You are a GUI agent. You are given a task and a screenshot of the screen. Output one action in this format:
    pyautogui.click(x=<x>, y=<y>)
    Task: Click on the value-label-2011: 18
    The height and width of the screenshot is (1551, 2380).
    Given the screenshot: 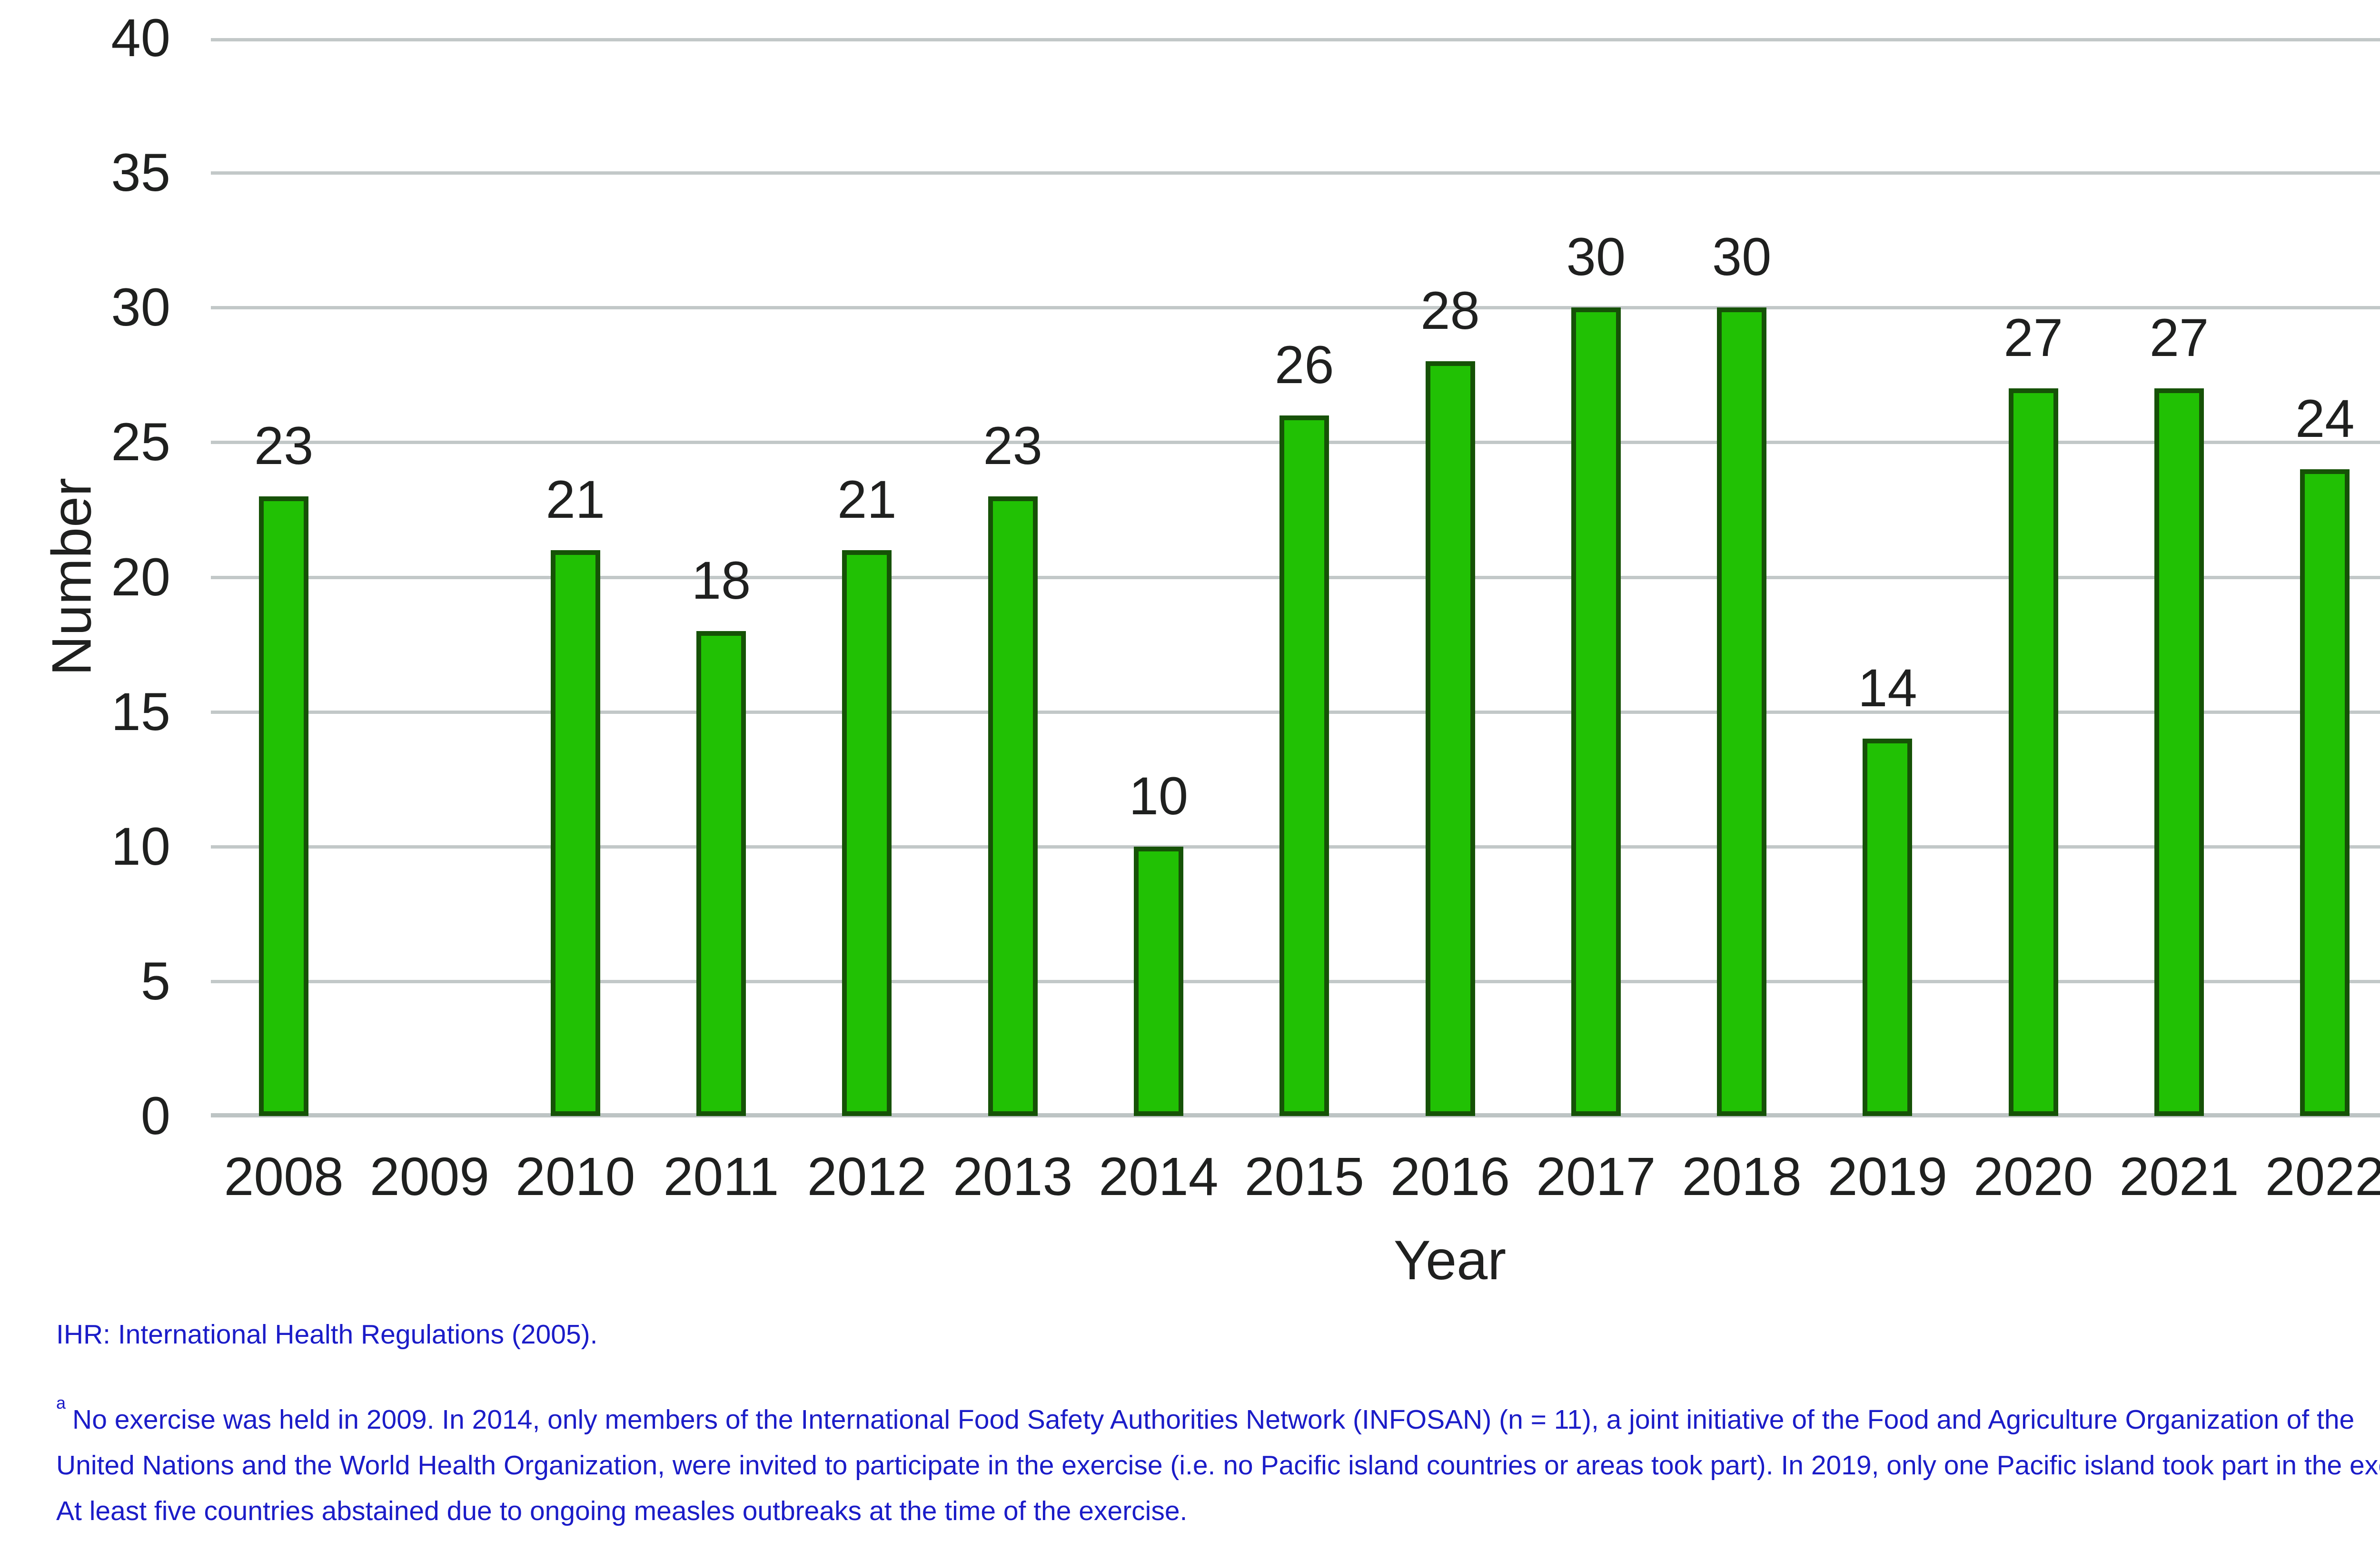 What is the action you would take?
    pyautogui.click(x=721, y=580)
    